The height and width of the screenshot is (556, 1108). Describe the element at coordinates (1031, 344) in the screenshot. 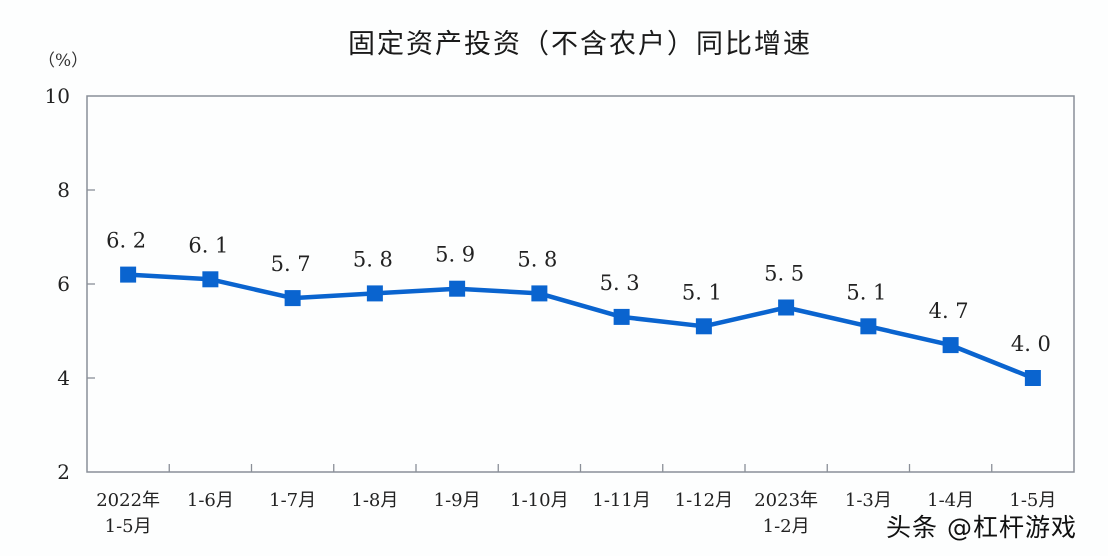

I see `data-label: 4. 0` at that location.